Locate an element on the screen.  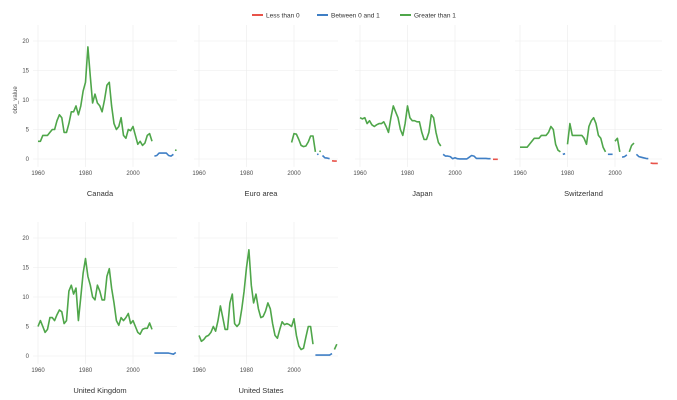
panel-united-kingdom: 0 5 10 15 20 1960 1980 2000 United Kingdom is located at coordinates (99, 308).